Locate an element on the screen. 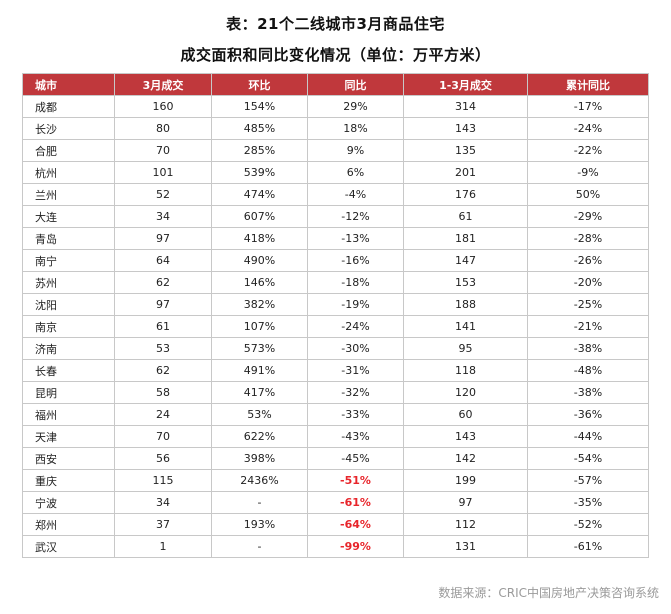 The image size is (671, 614). table-row: 大连 34 607% -12% 61 -29% is located at coordinates (335, 216).